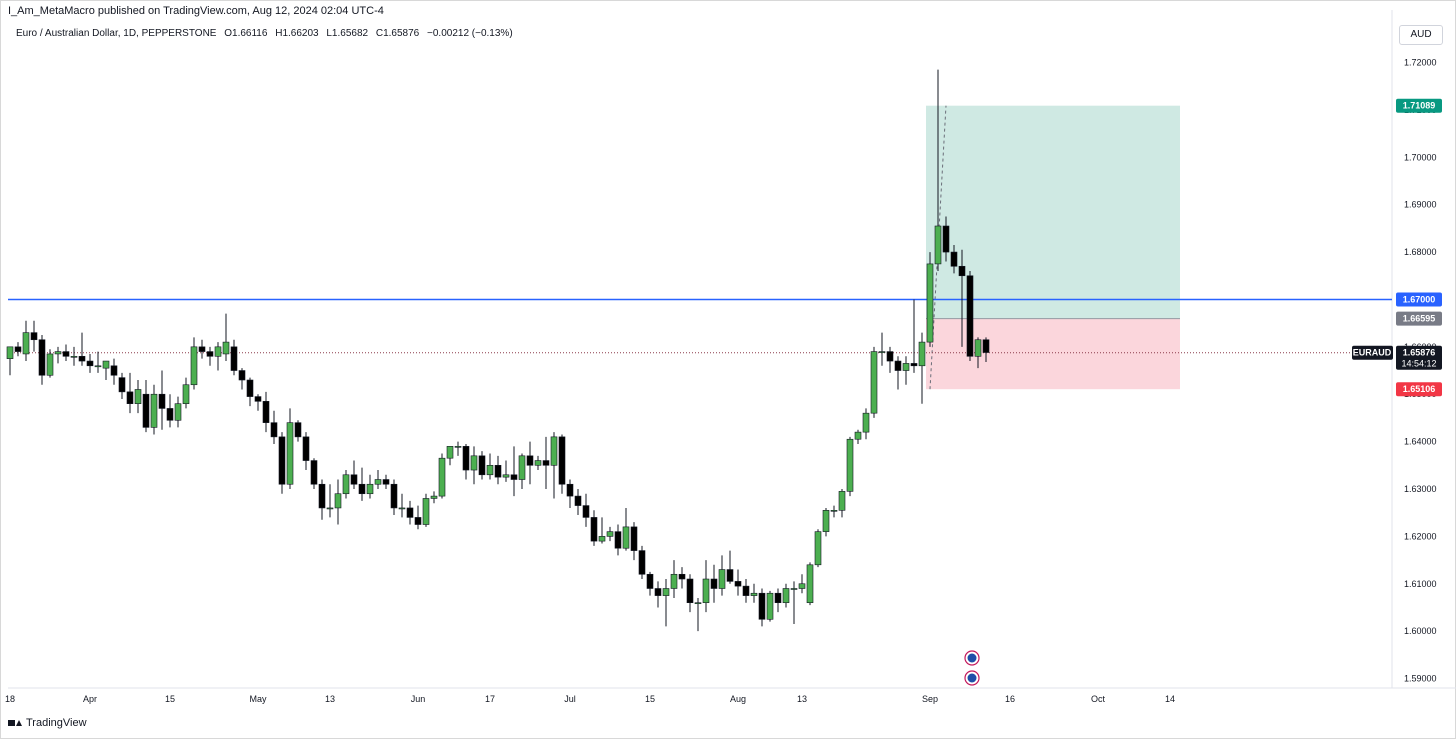 Image resolution: width=1456 pixels, height=739 pixels. Describe the element at coordinates (1098, 699) in the screenshot. I see `x-tick-label: Oct` at that location.